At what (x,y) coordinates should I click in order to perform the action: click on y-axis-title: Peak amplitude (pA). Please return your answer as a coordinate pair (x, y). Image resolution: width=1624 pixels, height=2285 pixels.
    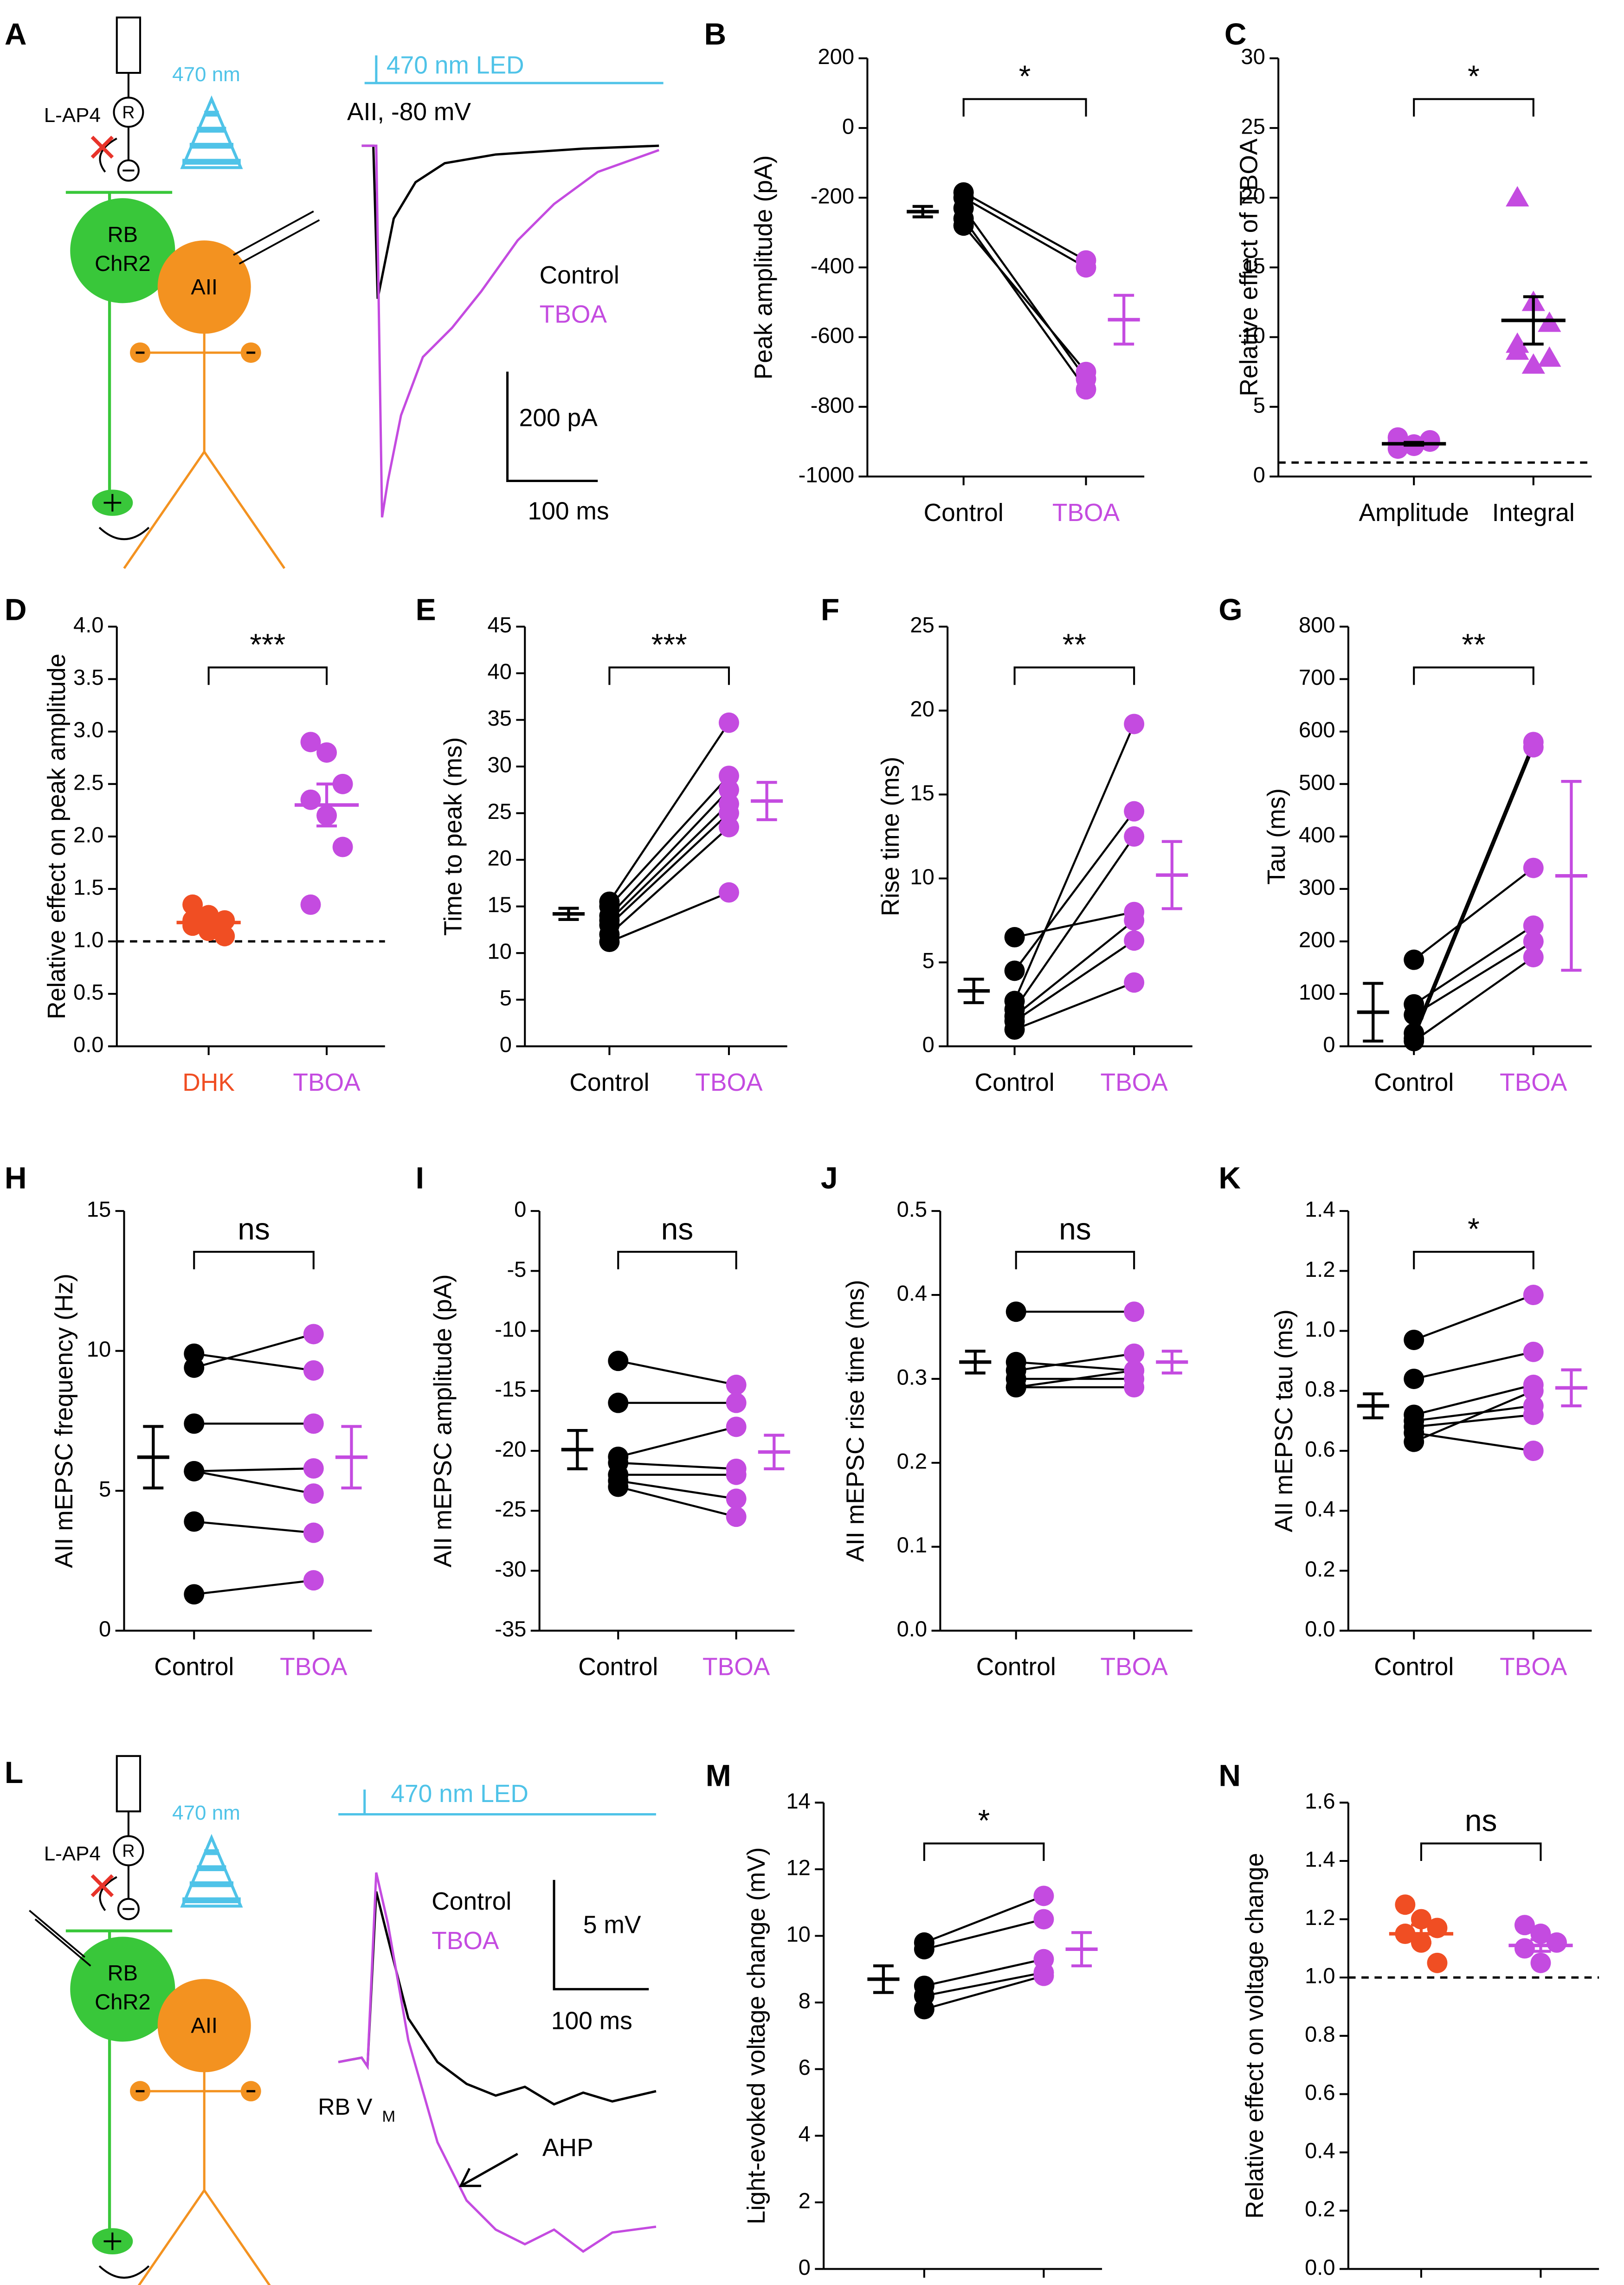
    Looking at the image, I should click on (764, 267).